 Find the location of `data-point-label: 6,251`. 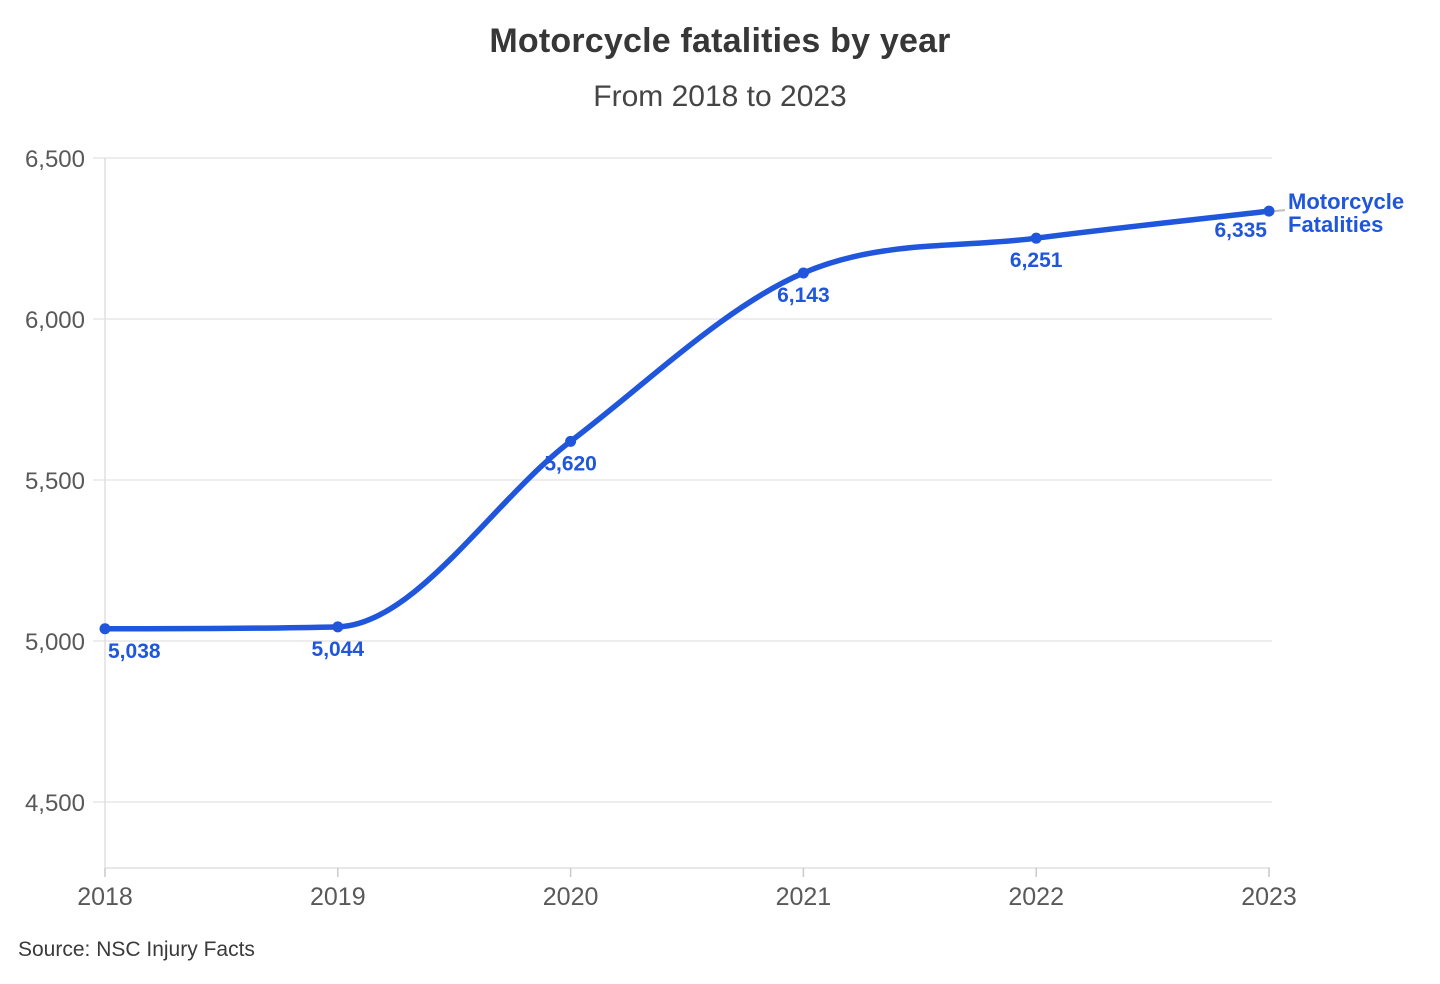

data-point-label: 6,251 is located at coordinates (1036, 260).